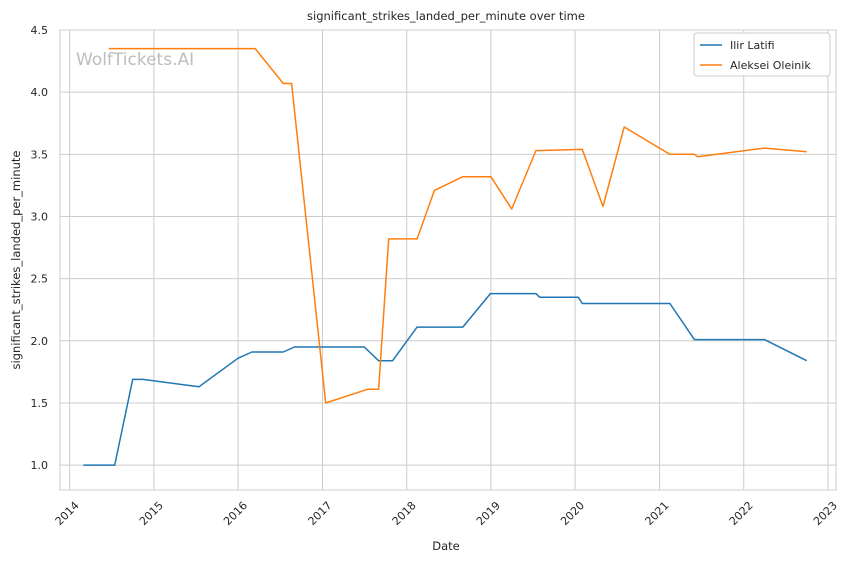 Image resolution: width=845 pixels, height=561 pixels. I want to click on x-tick-label: 2021, so click(657, 513).